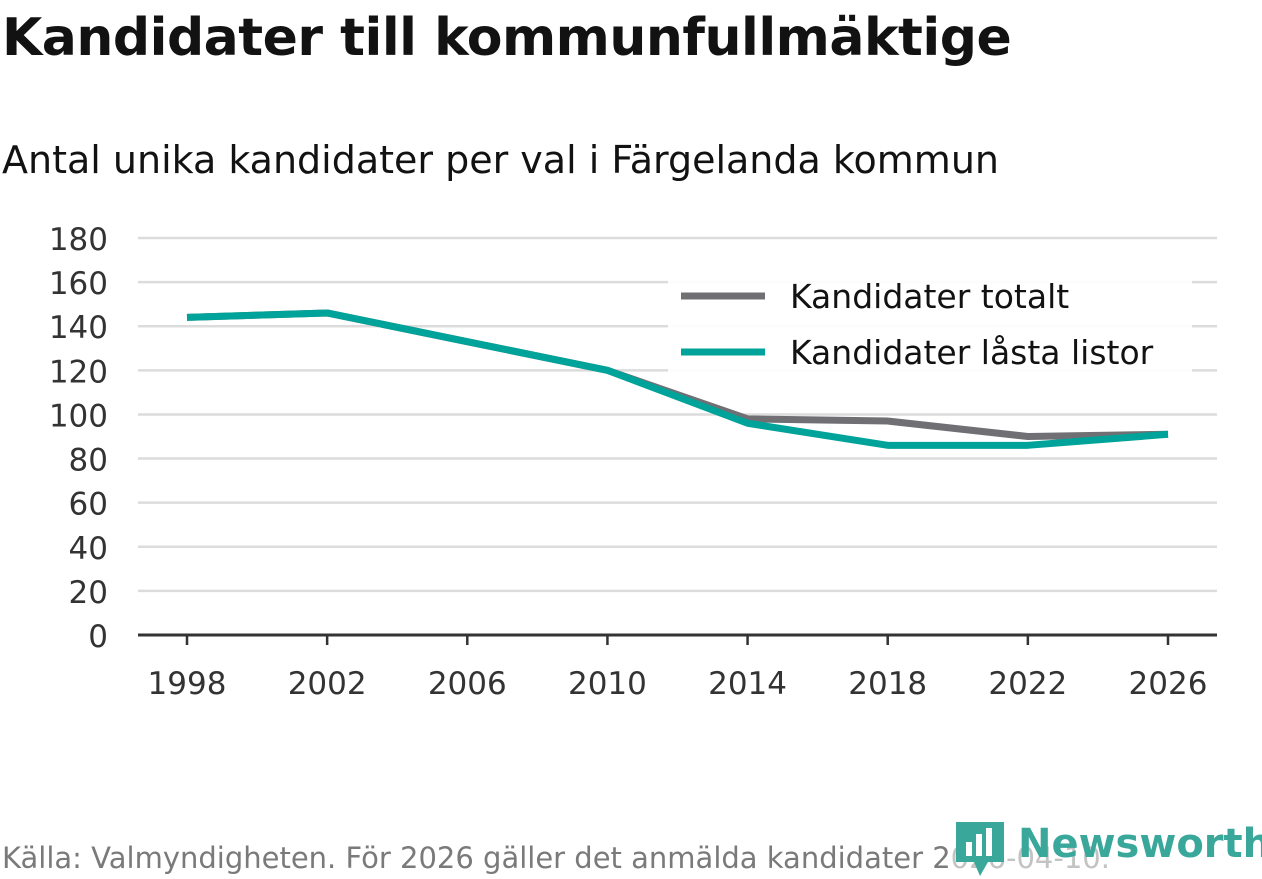 The height and width of the screenshot is (879, 1262). What do you see at coordinates (507, 38) in the screenshot?
I see `chart-title: Kandidater till kommunfullmäktige` at bounding box center [507, 38].